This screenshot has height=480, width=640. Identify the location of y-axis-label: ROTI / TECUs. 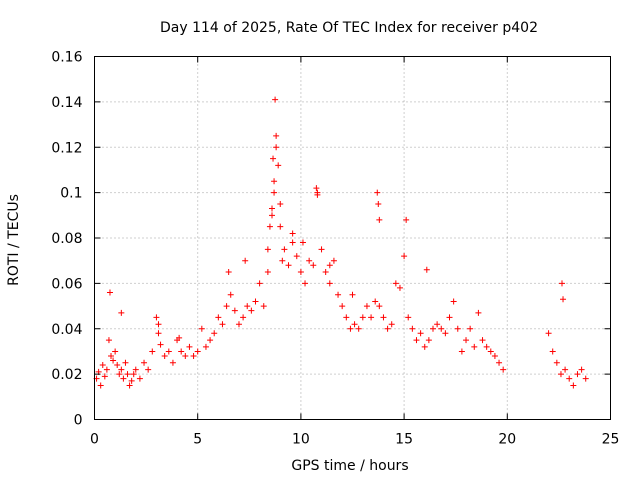
(14, 240).